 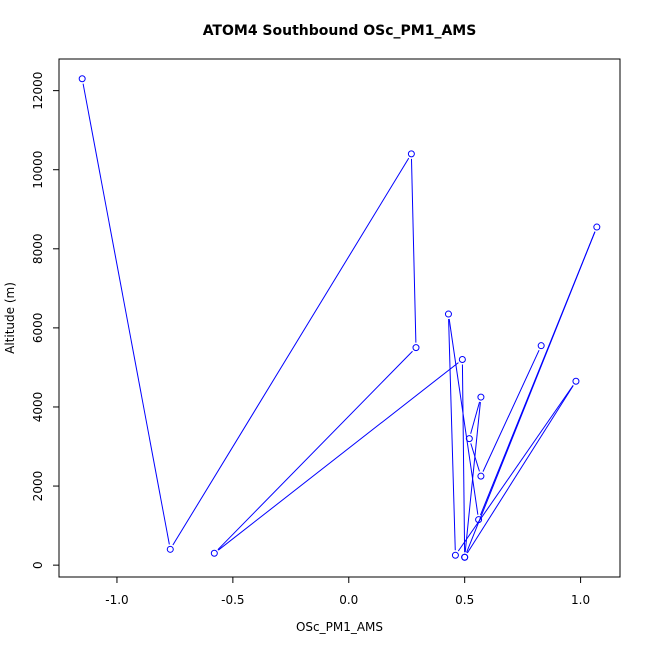 What do you see at coordinates (38, 486) in the screenshot?
I see `y-tick-label: 2000` at bounding box center [38, 486].